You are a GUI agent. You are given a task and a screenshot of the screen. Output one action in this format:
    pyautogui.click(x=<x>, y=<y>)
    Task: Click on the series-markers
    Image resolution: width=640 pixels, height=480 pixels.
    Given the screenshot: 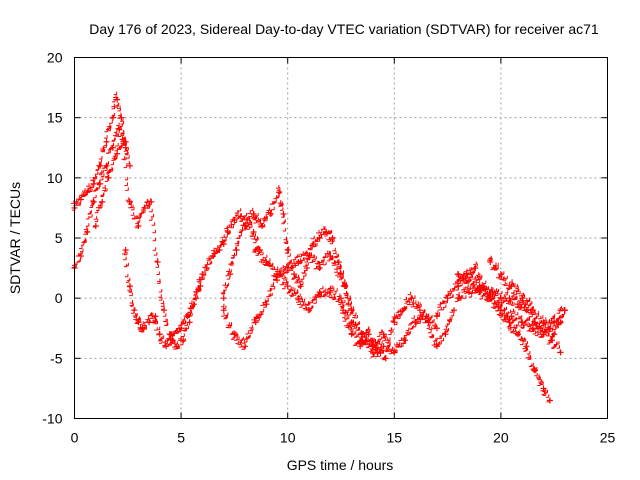 What is the action you would take?
    pyautogui.click(x=526, y=297)
    